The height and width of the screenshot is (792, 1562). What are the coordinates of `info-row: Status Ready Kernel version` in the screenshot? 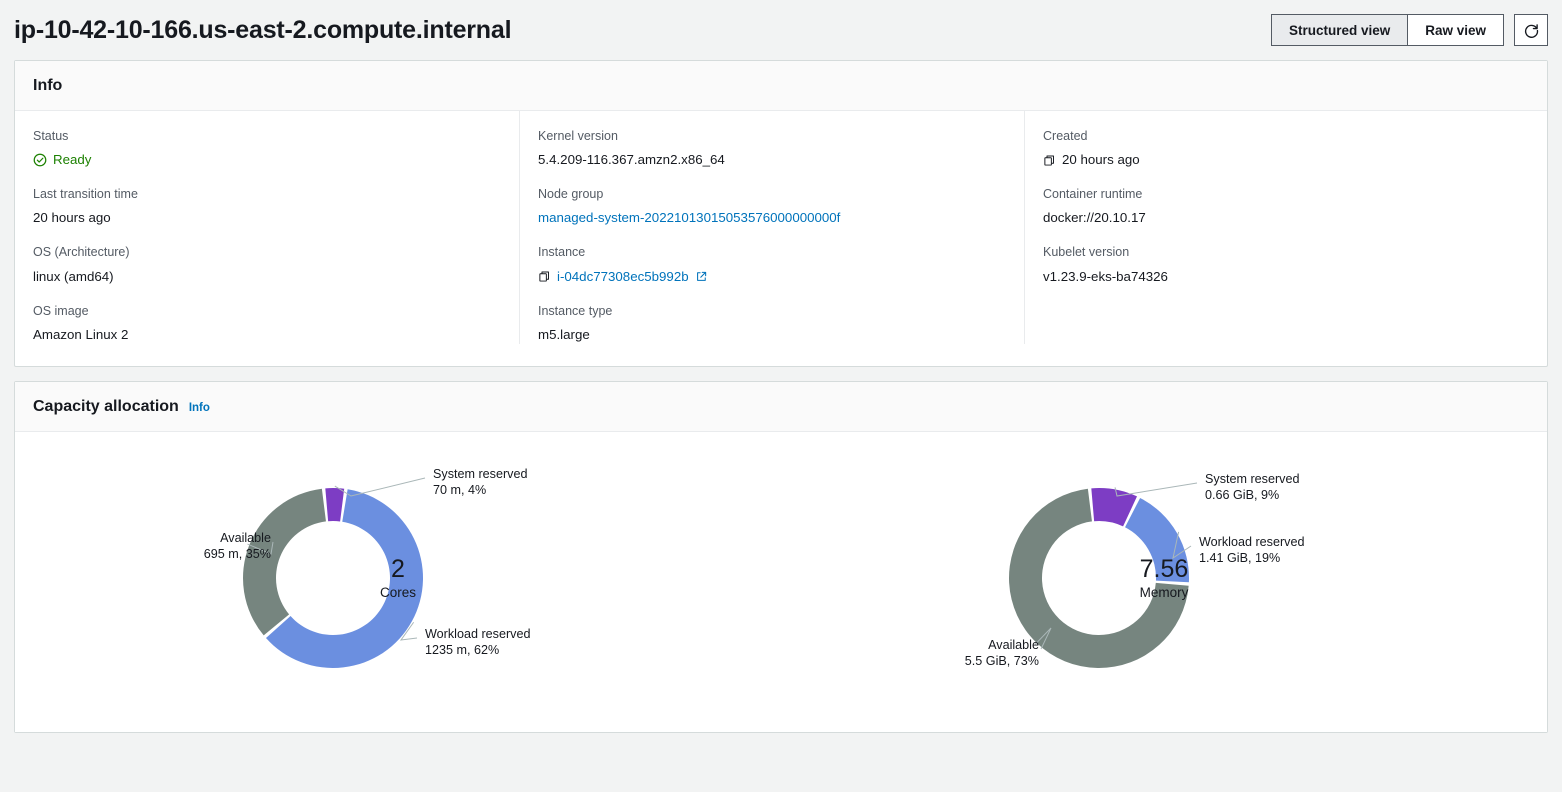 It's located at (781, 140).